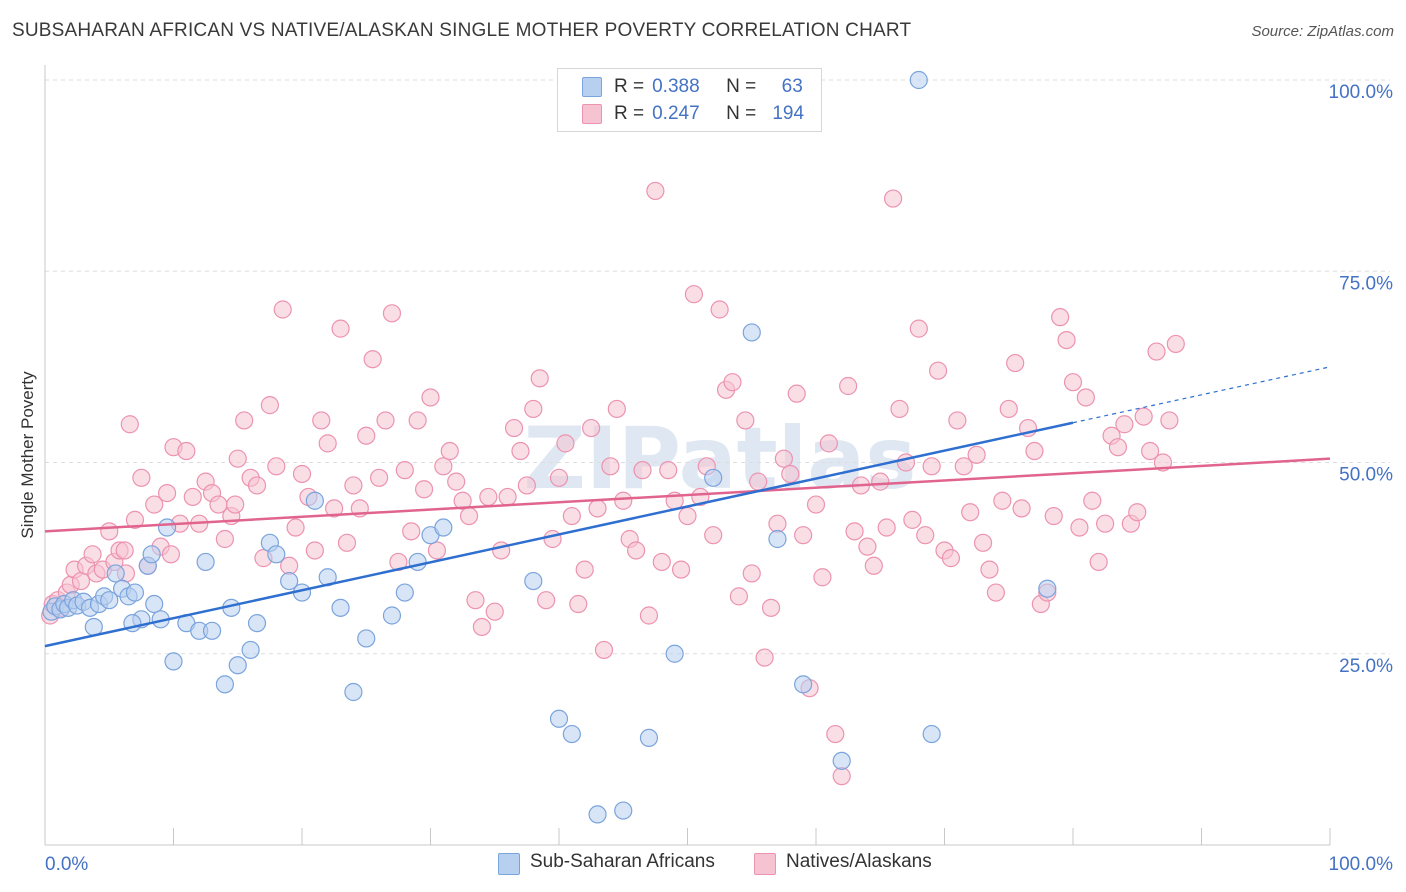  Describe the element at coordinates (1366, 475) in the screenshot. I see `y-tick-label: 50.0%` at that location.